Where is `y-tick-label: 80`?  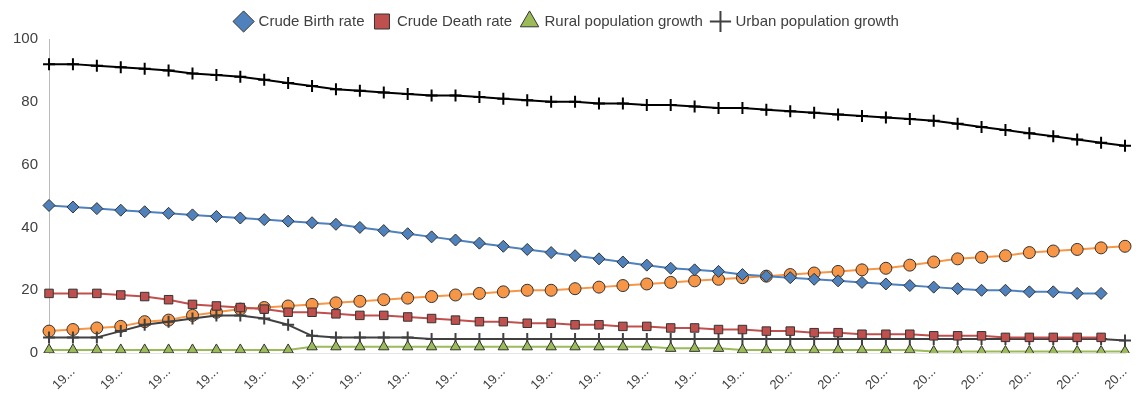 y-tick-label: 80 is located at coordinates (30, 100).